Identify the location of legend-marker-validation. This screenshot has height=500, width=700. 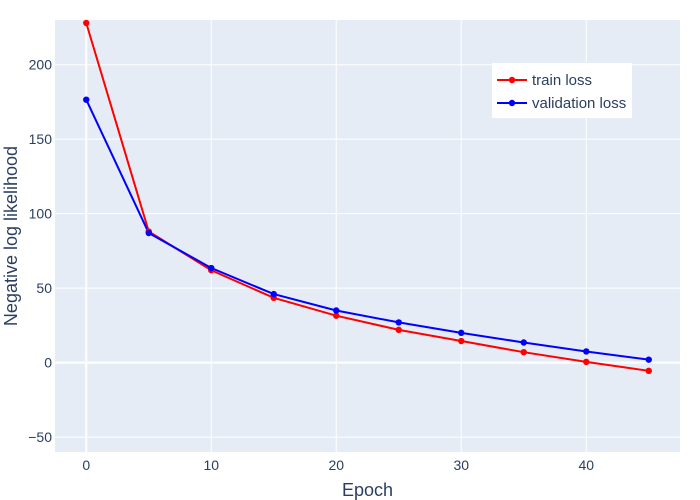
(512, 103).